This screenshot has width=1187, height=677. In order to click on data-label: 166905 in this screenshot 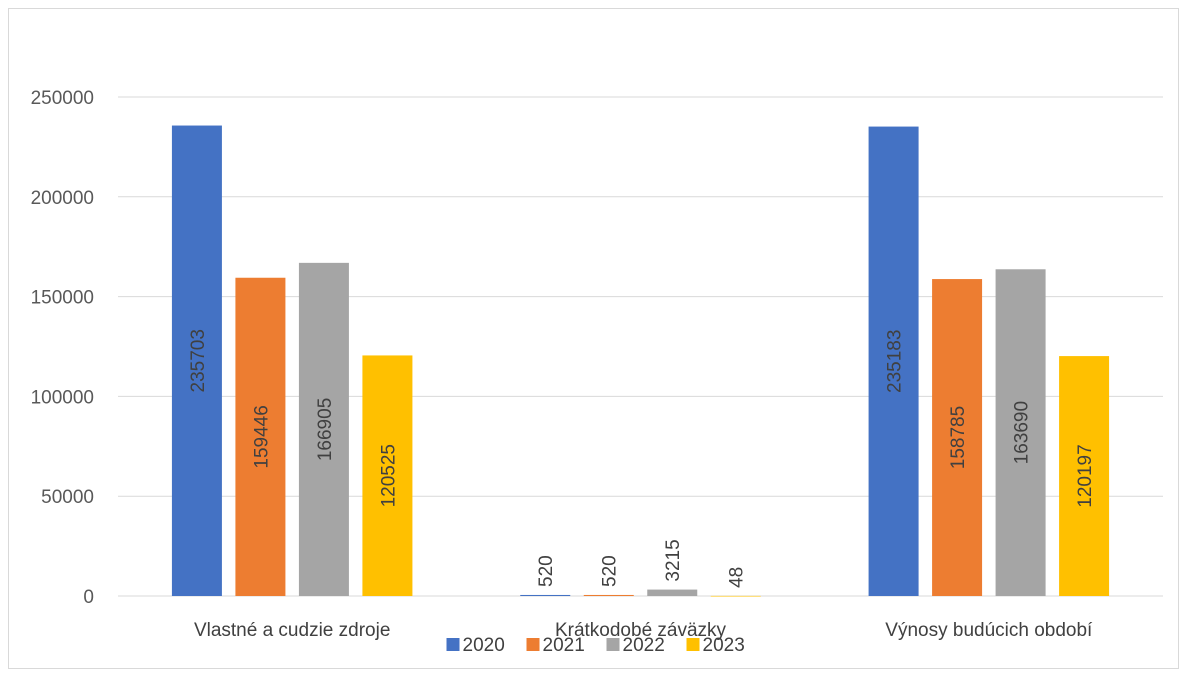, I will do `click(325, 429)`.